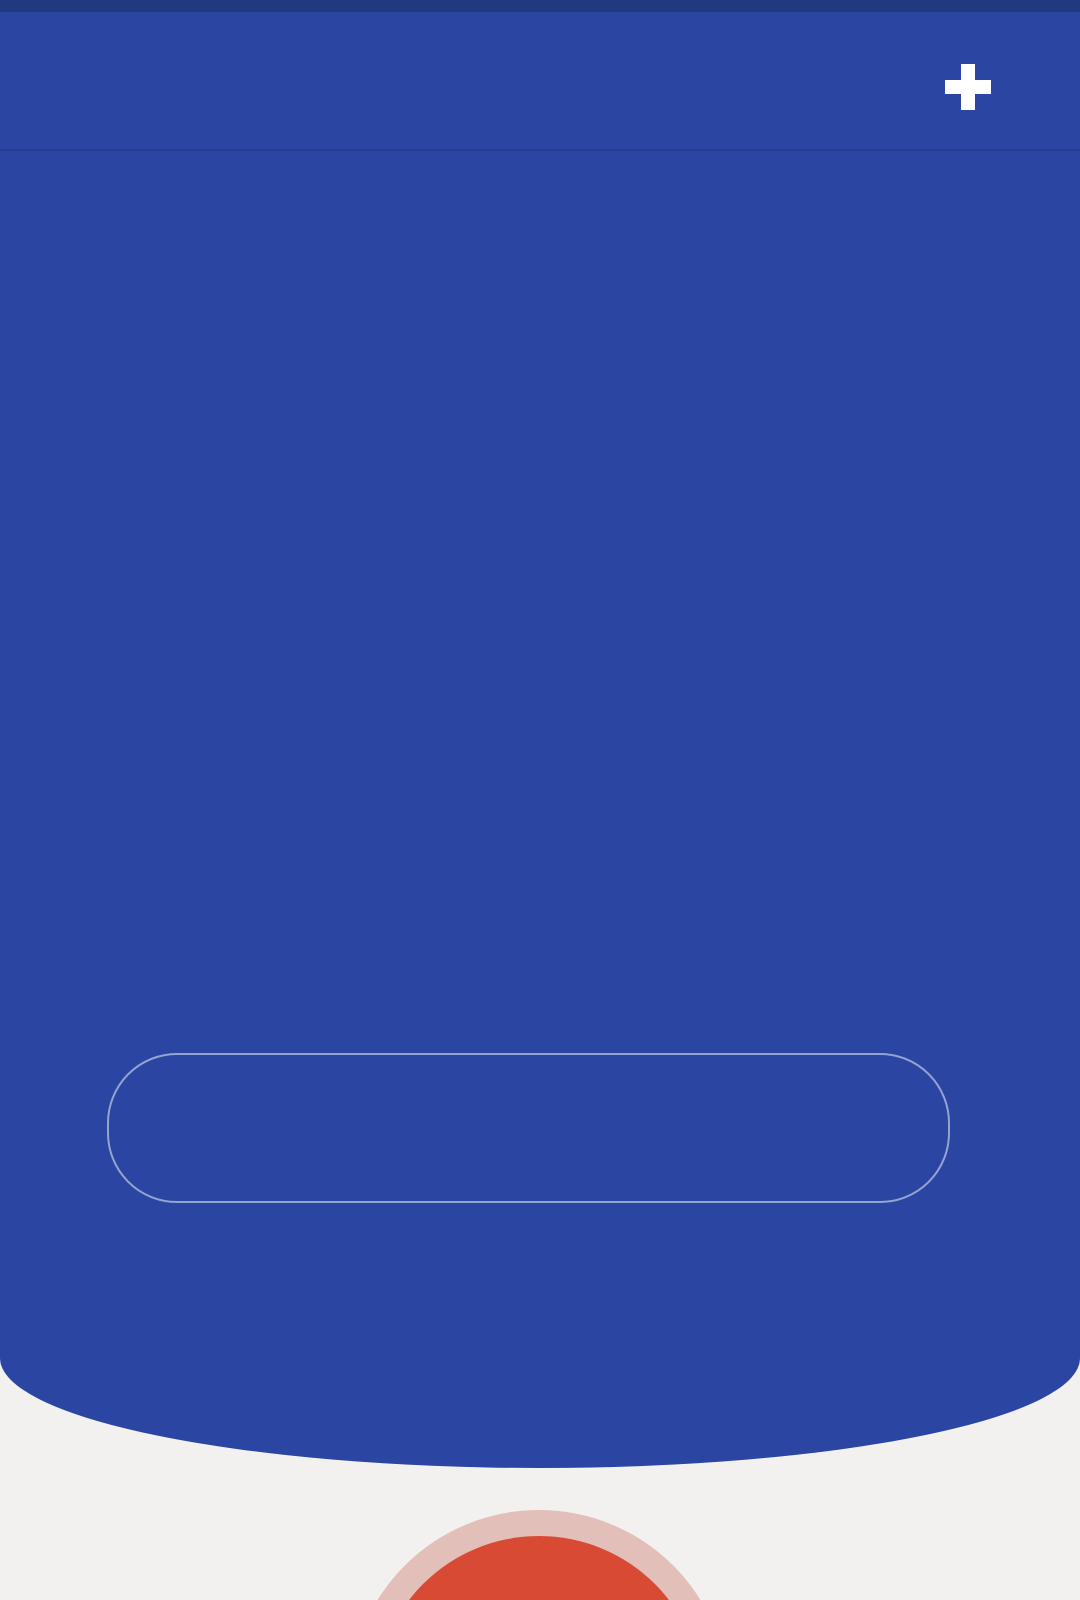  Describe the element at coordinates (528, 1128) in the screenshot. I see `readout-card` at that location.